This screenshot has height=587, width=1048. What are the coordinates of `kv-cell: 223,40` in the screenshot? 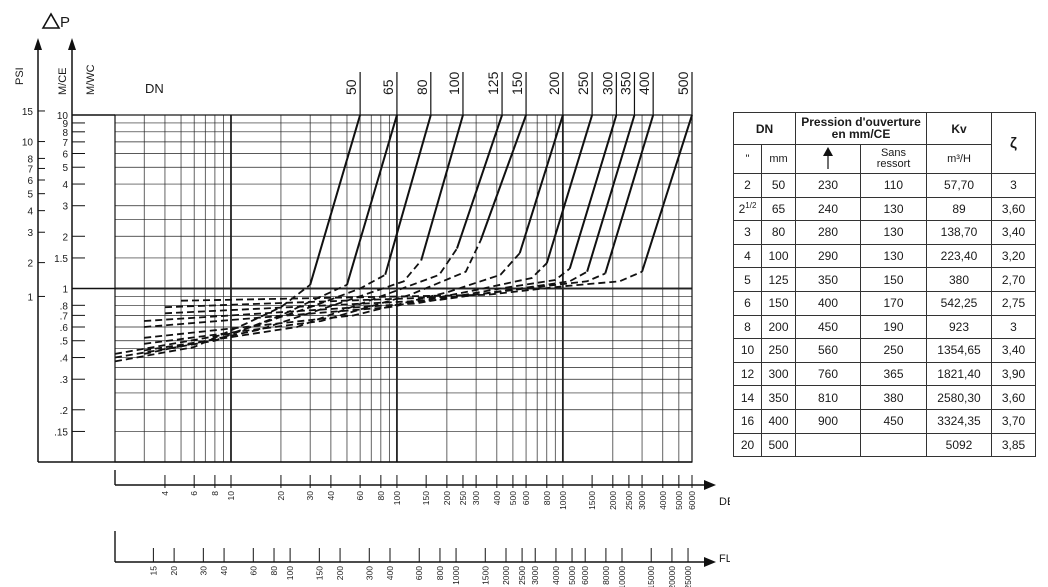 It's located at (959, 256).